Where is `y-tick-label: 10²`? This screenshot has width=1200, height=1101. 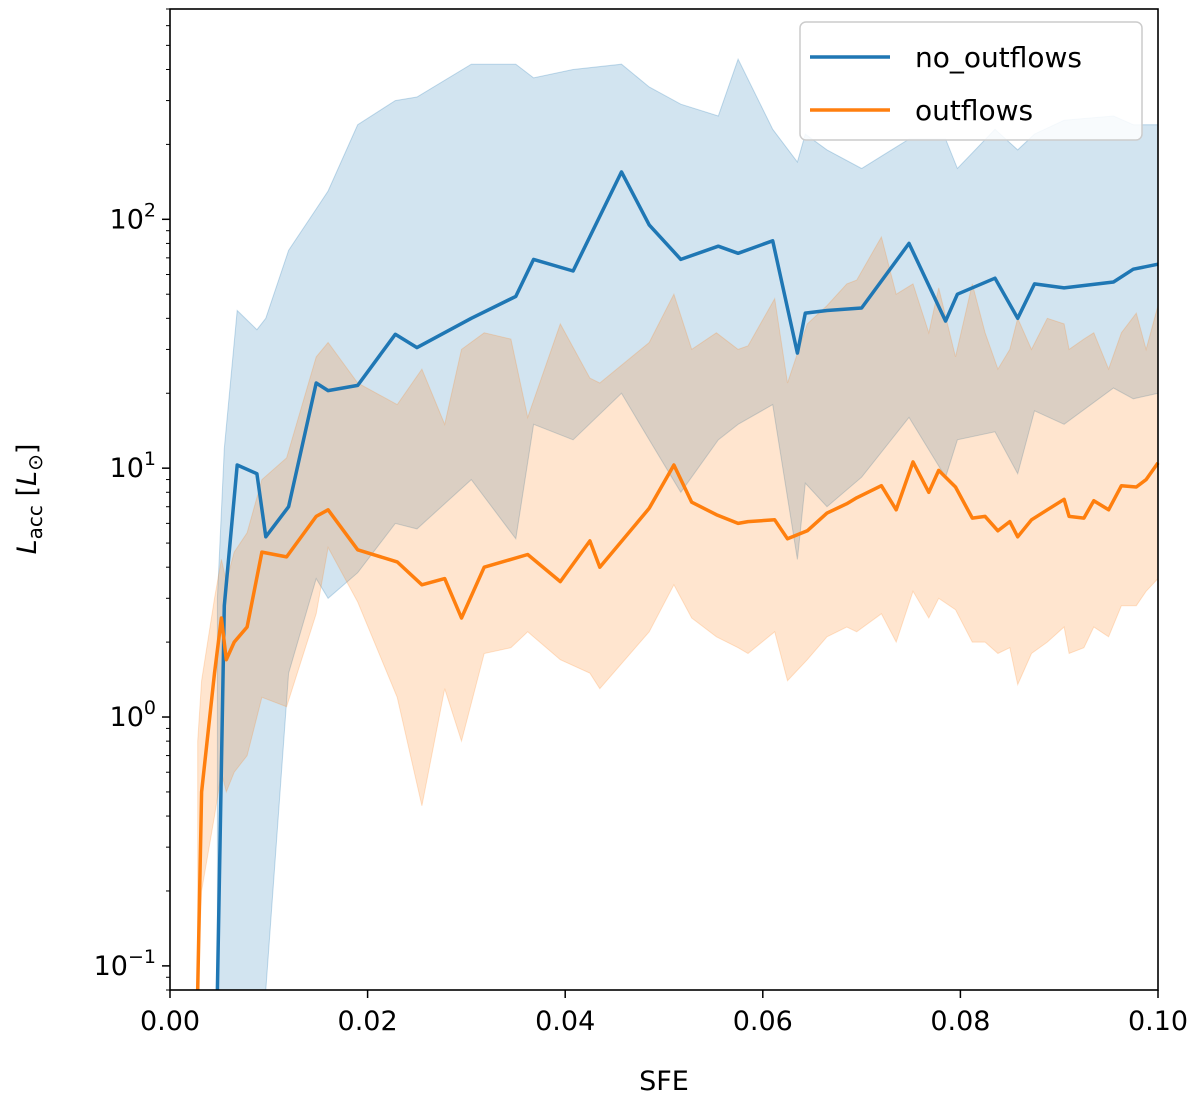 y-tick-label: 10² is located at coordinates (133, 217).